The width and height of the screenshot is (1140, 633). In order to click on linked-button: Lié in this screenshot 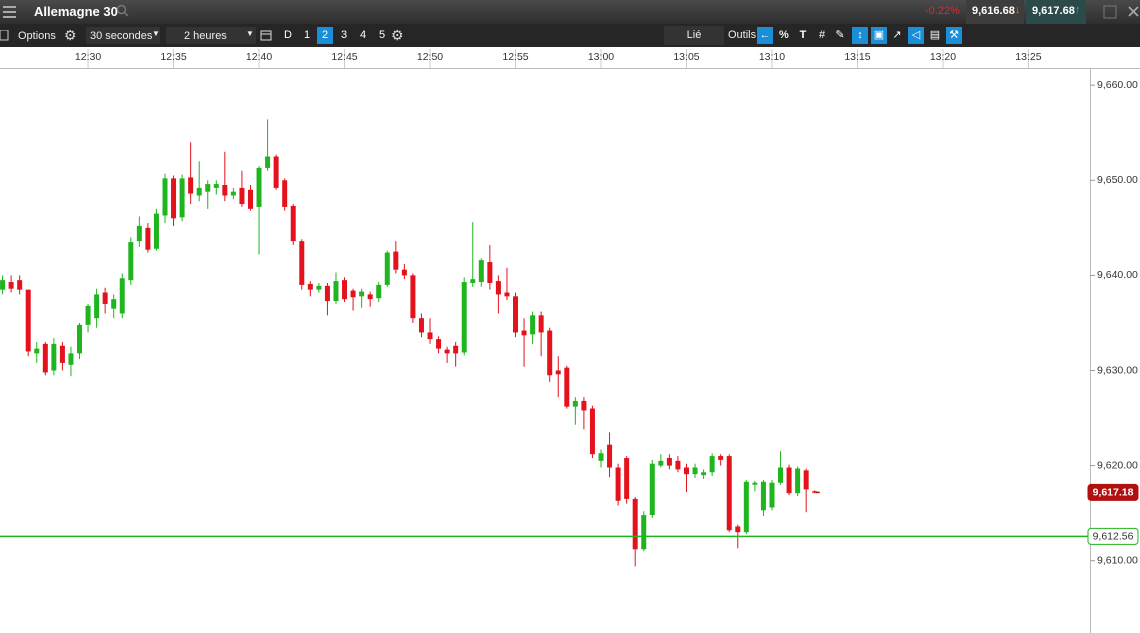, I will do `click(694, 35)`.